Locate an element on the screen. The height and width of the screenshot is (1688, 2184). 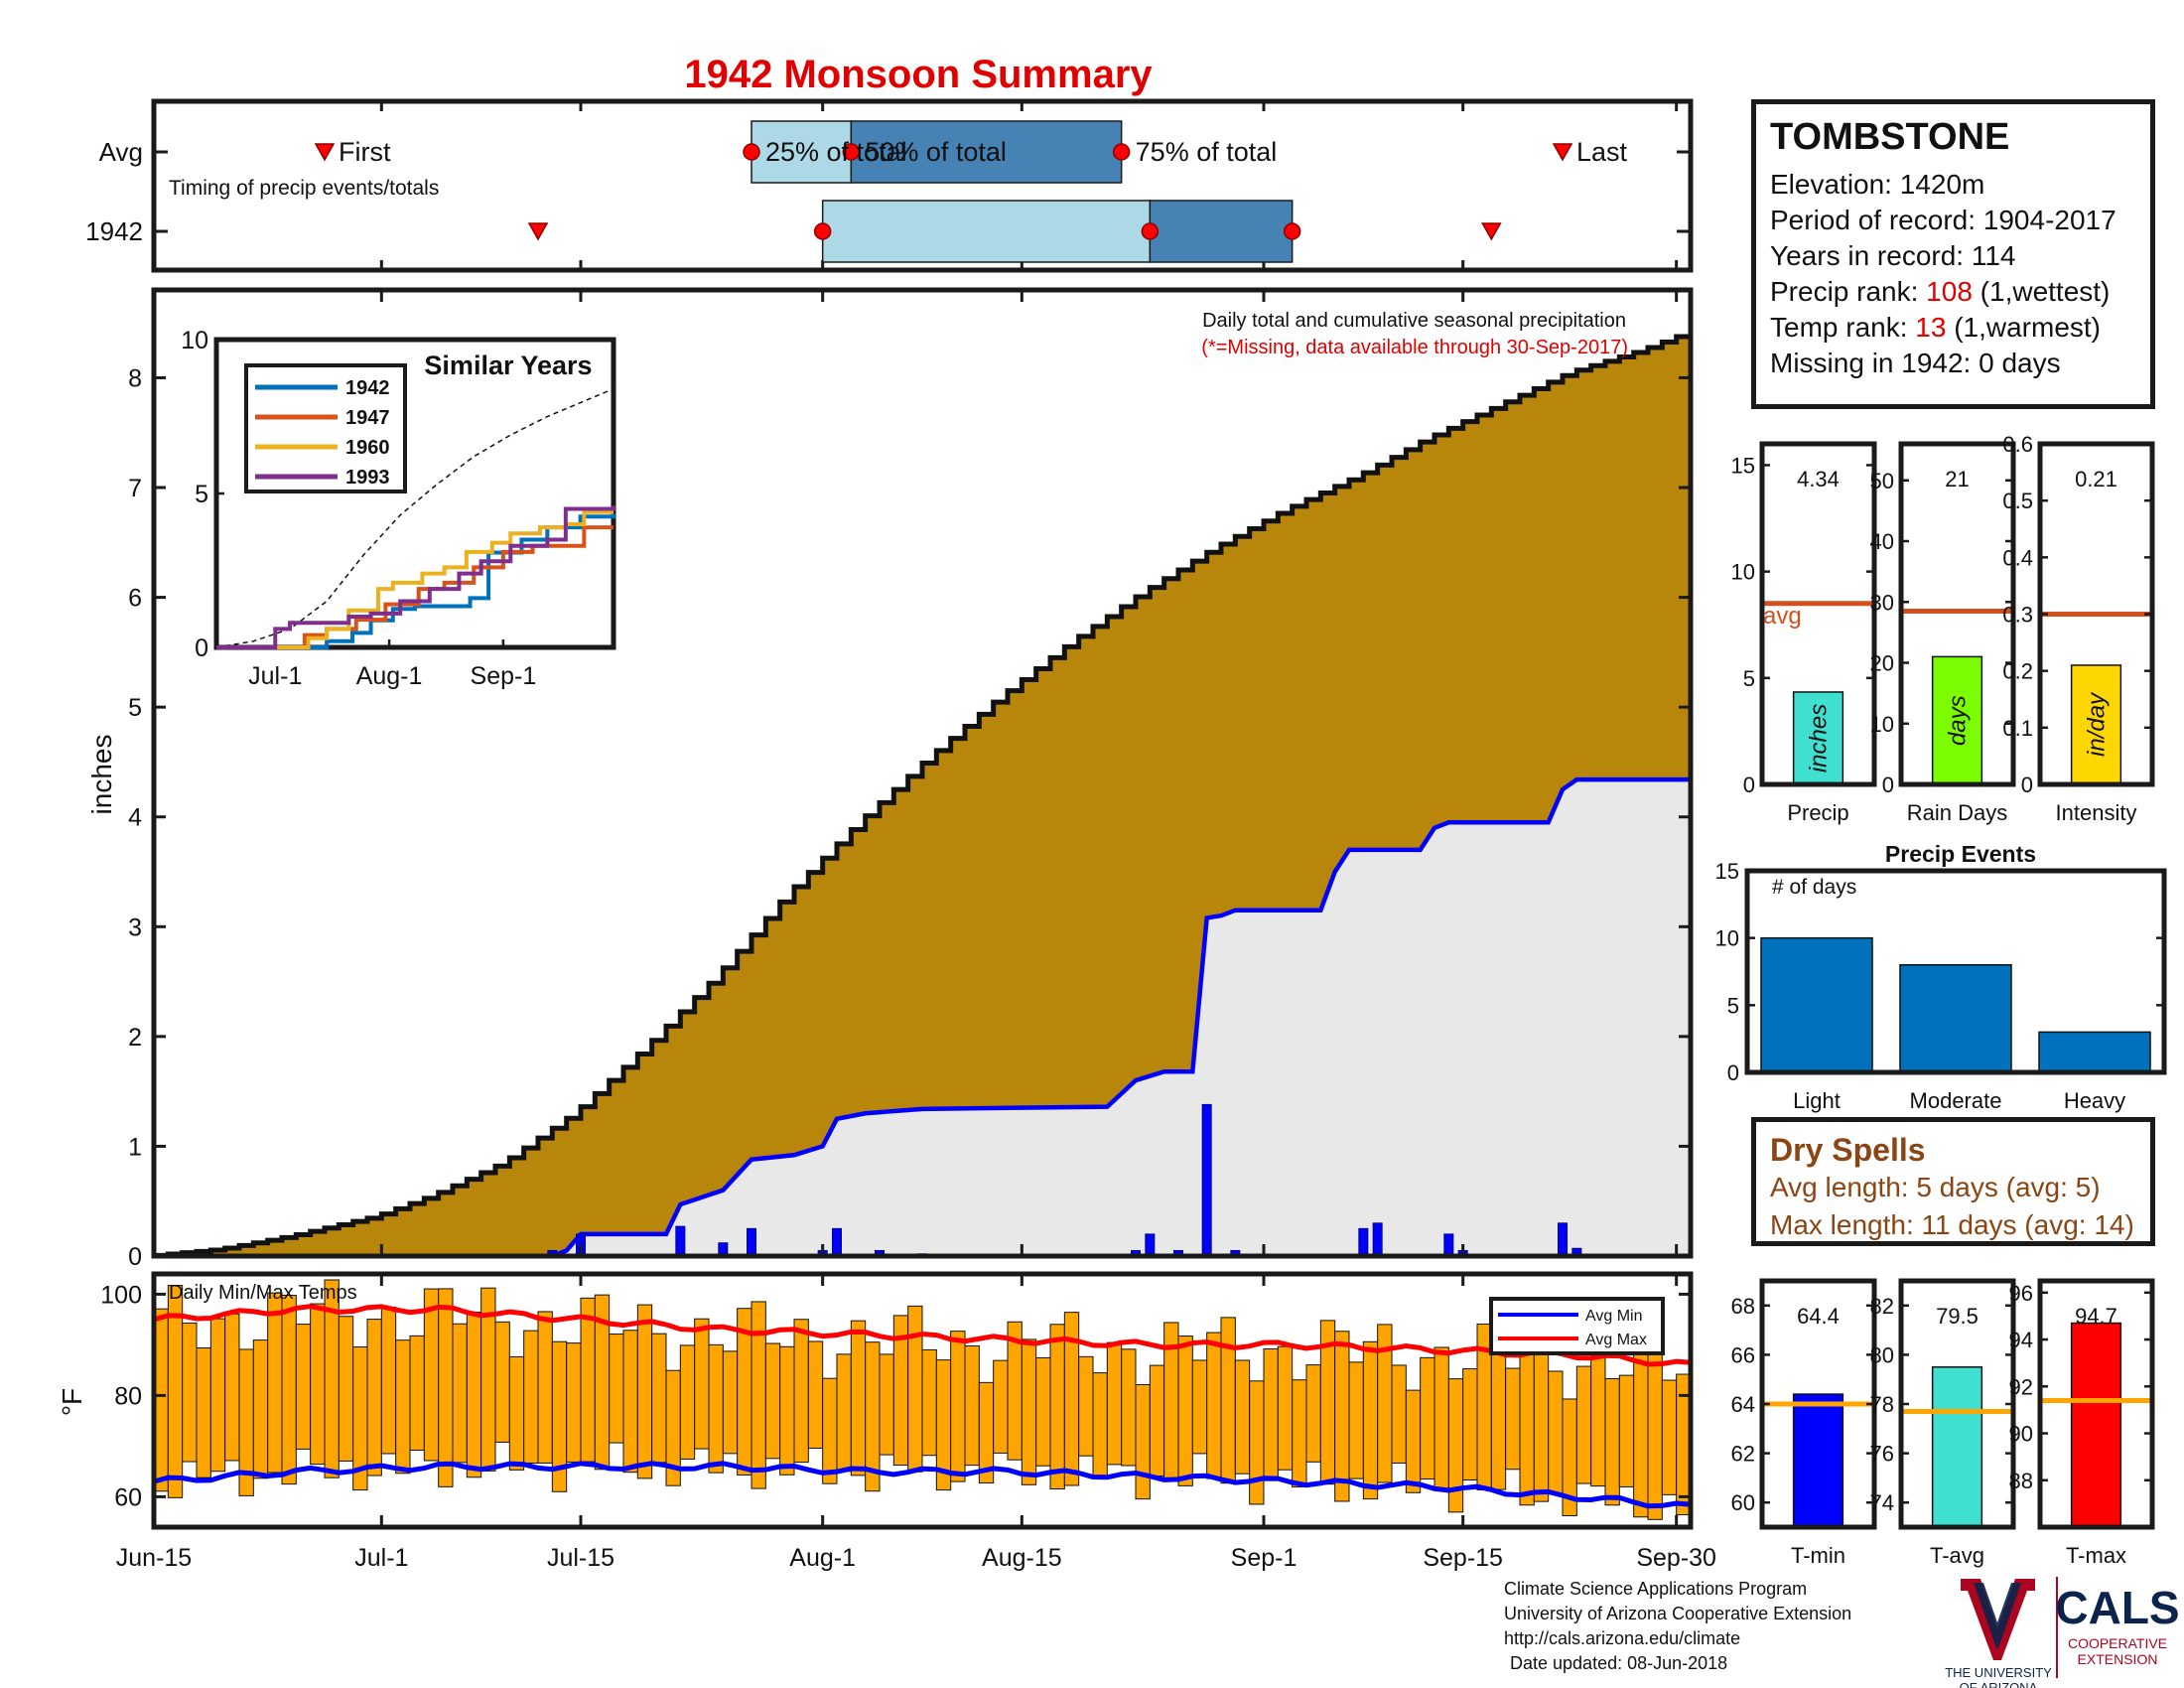
inset-series-1960 is located at coordinates (415, 579).